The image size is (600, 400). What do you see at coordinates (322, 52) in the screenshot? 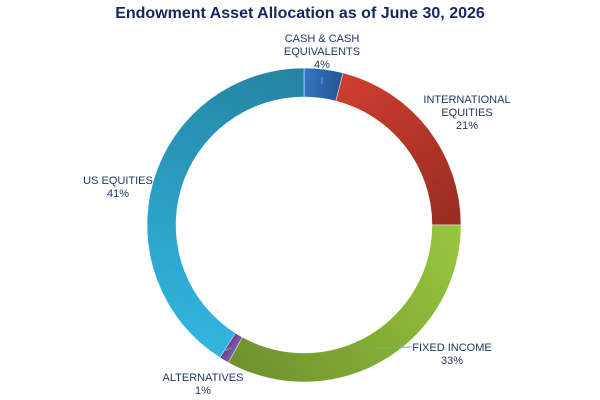
I see `label-cash-cash-equivalents: CASH & CASH EQUIVALENTS 4%` at bounding box center [322, 52].